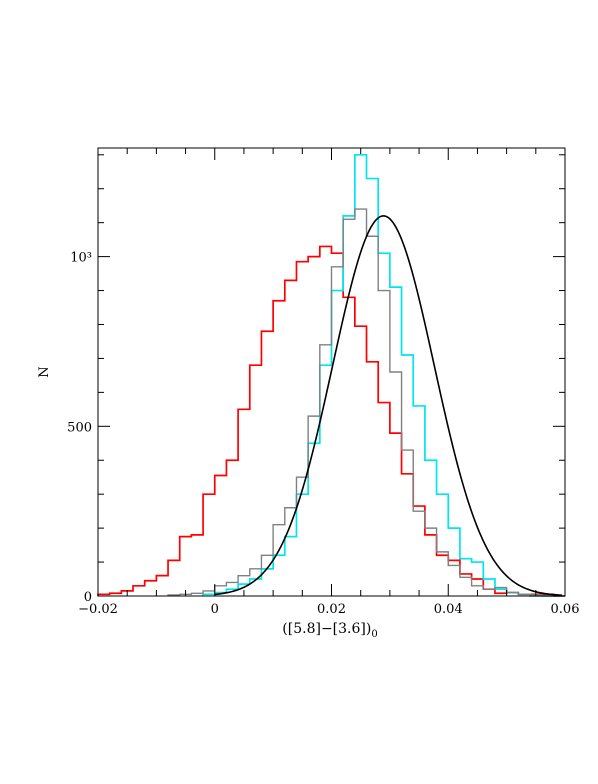 The height and width of the screenshot is (784, 598). What do you see at coordinates (448, 609) in the screenshot?
I see `x-tick-label: 0.04` at bounding box center [448, 609].